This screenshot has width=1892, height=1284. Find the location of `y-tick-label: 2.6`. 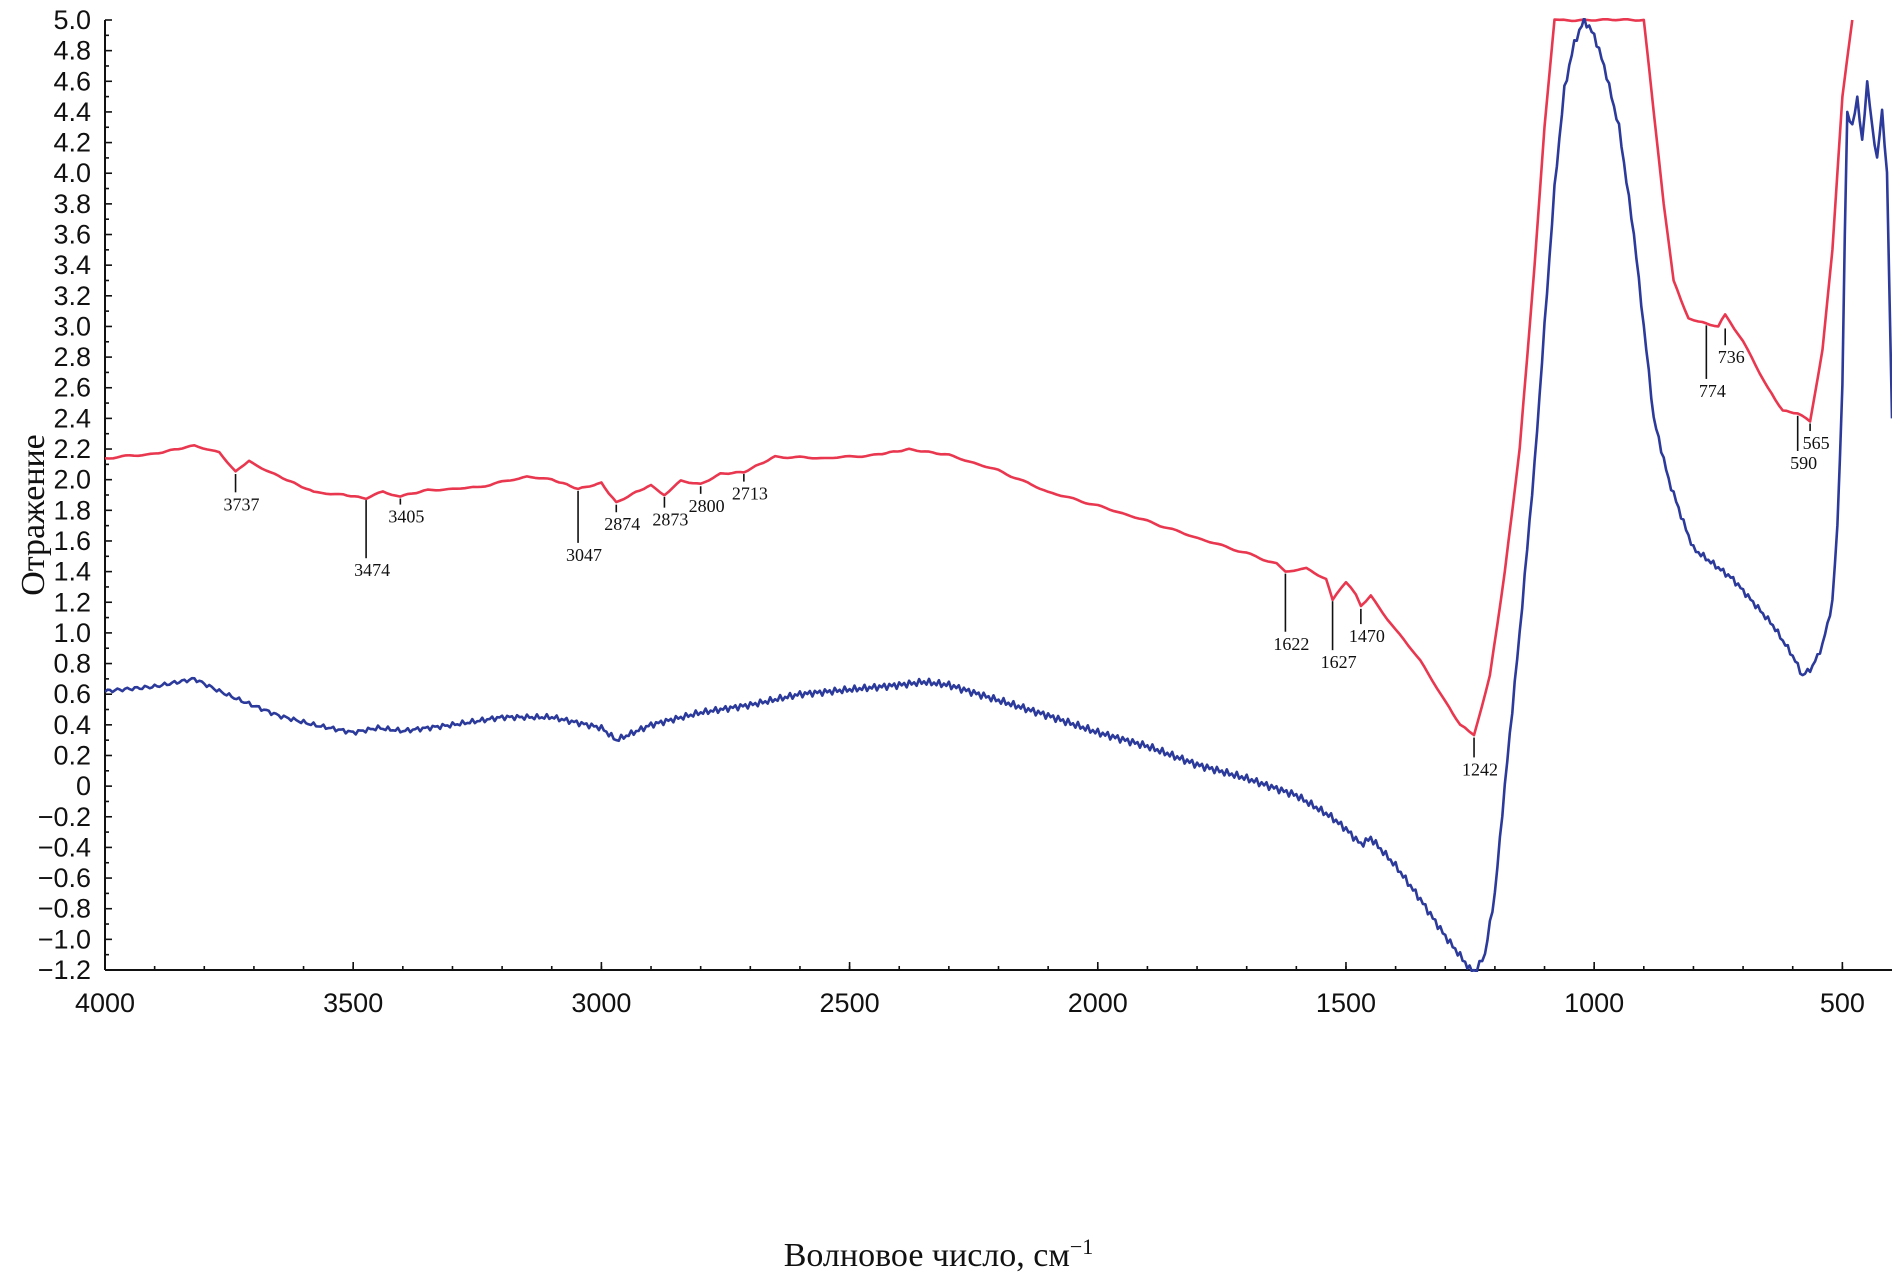

y-tick-label: 2.6 is located at coordinates (72, 388).